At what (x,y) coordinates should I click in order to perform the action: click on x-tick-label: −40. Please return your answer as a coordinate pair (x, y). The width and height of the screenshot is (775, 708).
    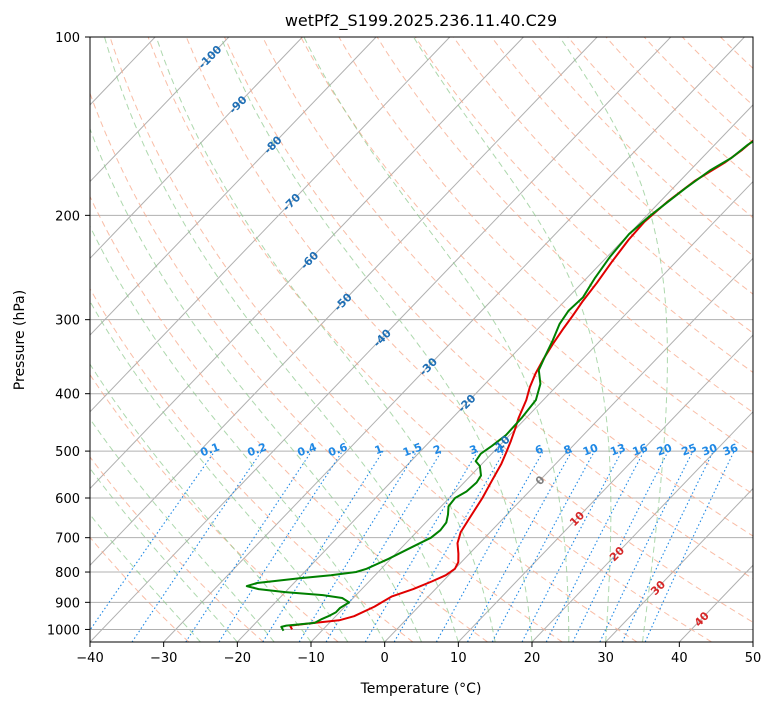
    Looking at the image, I should click on (89, 658).